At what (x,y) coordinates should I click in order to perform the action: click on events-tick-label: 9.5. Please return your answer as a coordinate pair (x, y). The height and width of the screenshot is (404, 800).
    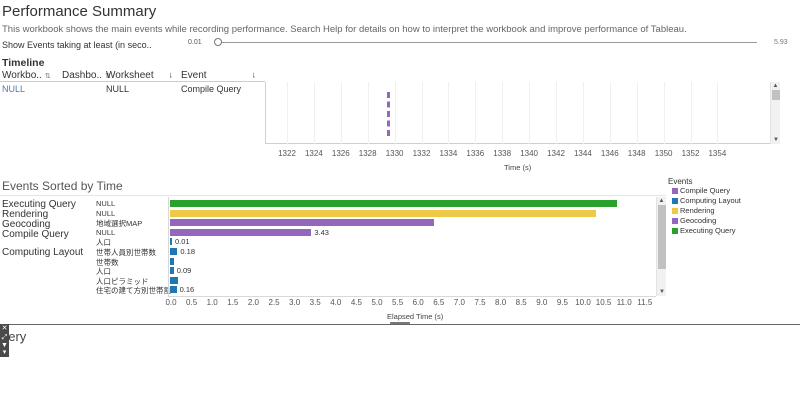
    Looking at the image, I should click on (562, 302).